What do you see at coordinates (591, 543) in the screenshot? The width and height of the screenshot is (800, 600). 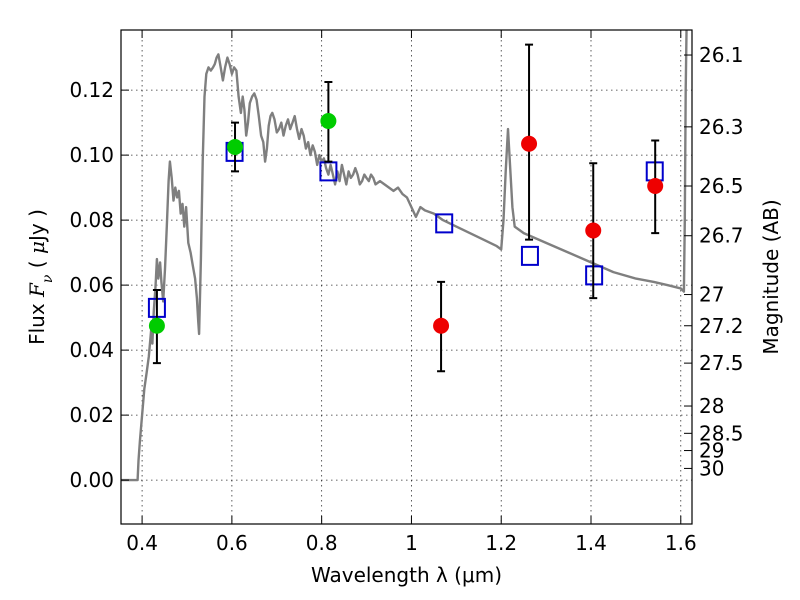 I see `x-tick-label: 1.4` at bounding box center [591, 543].